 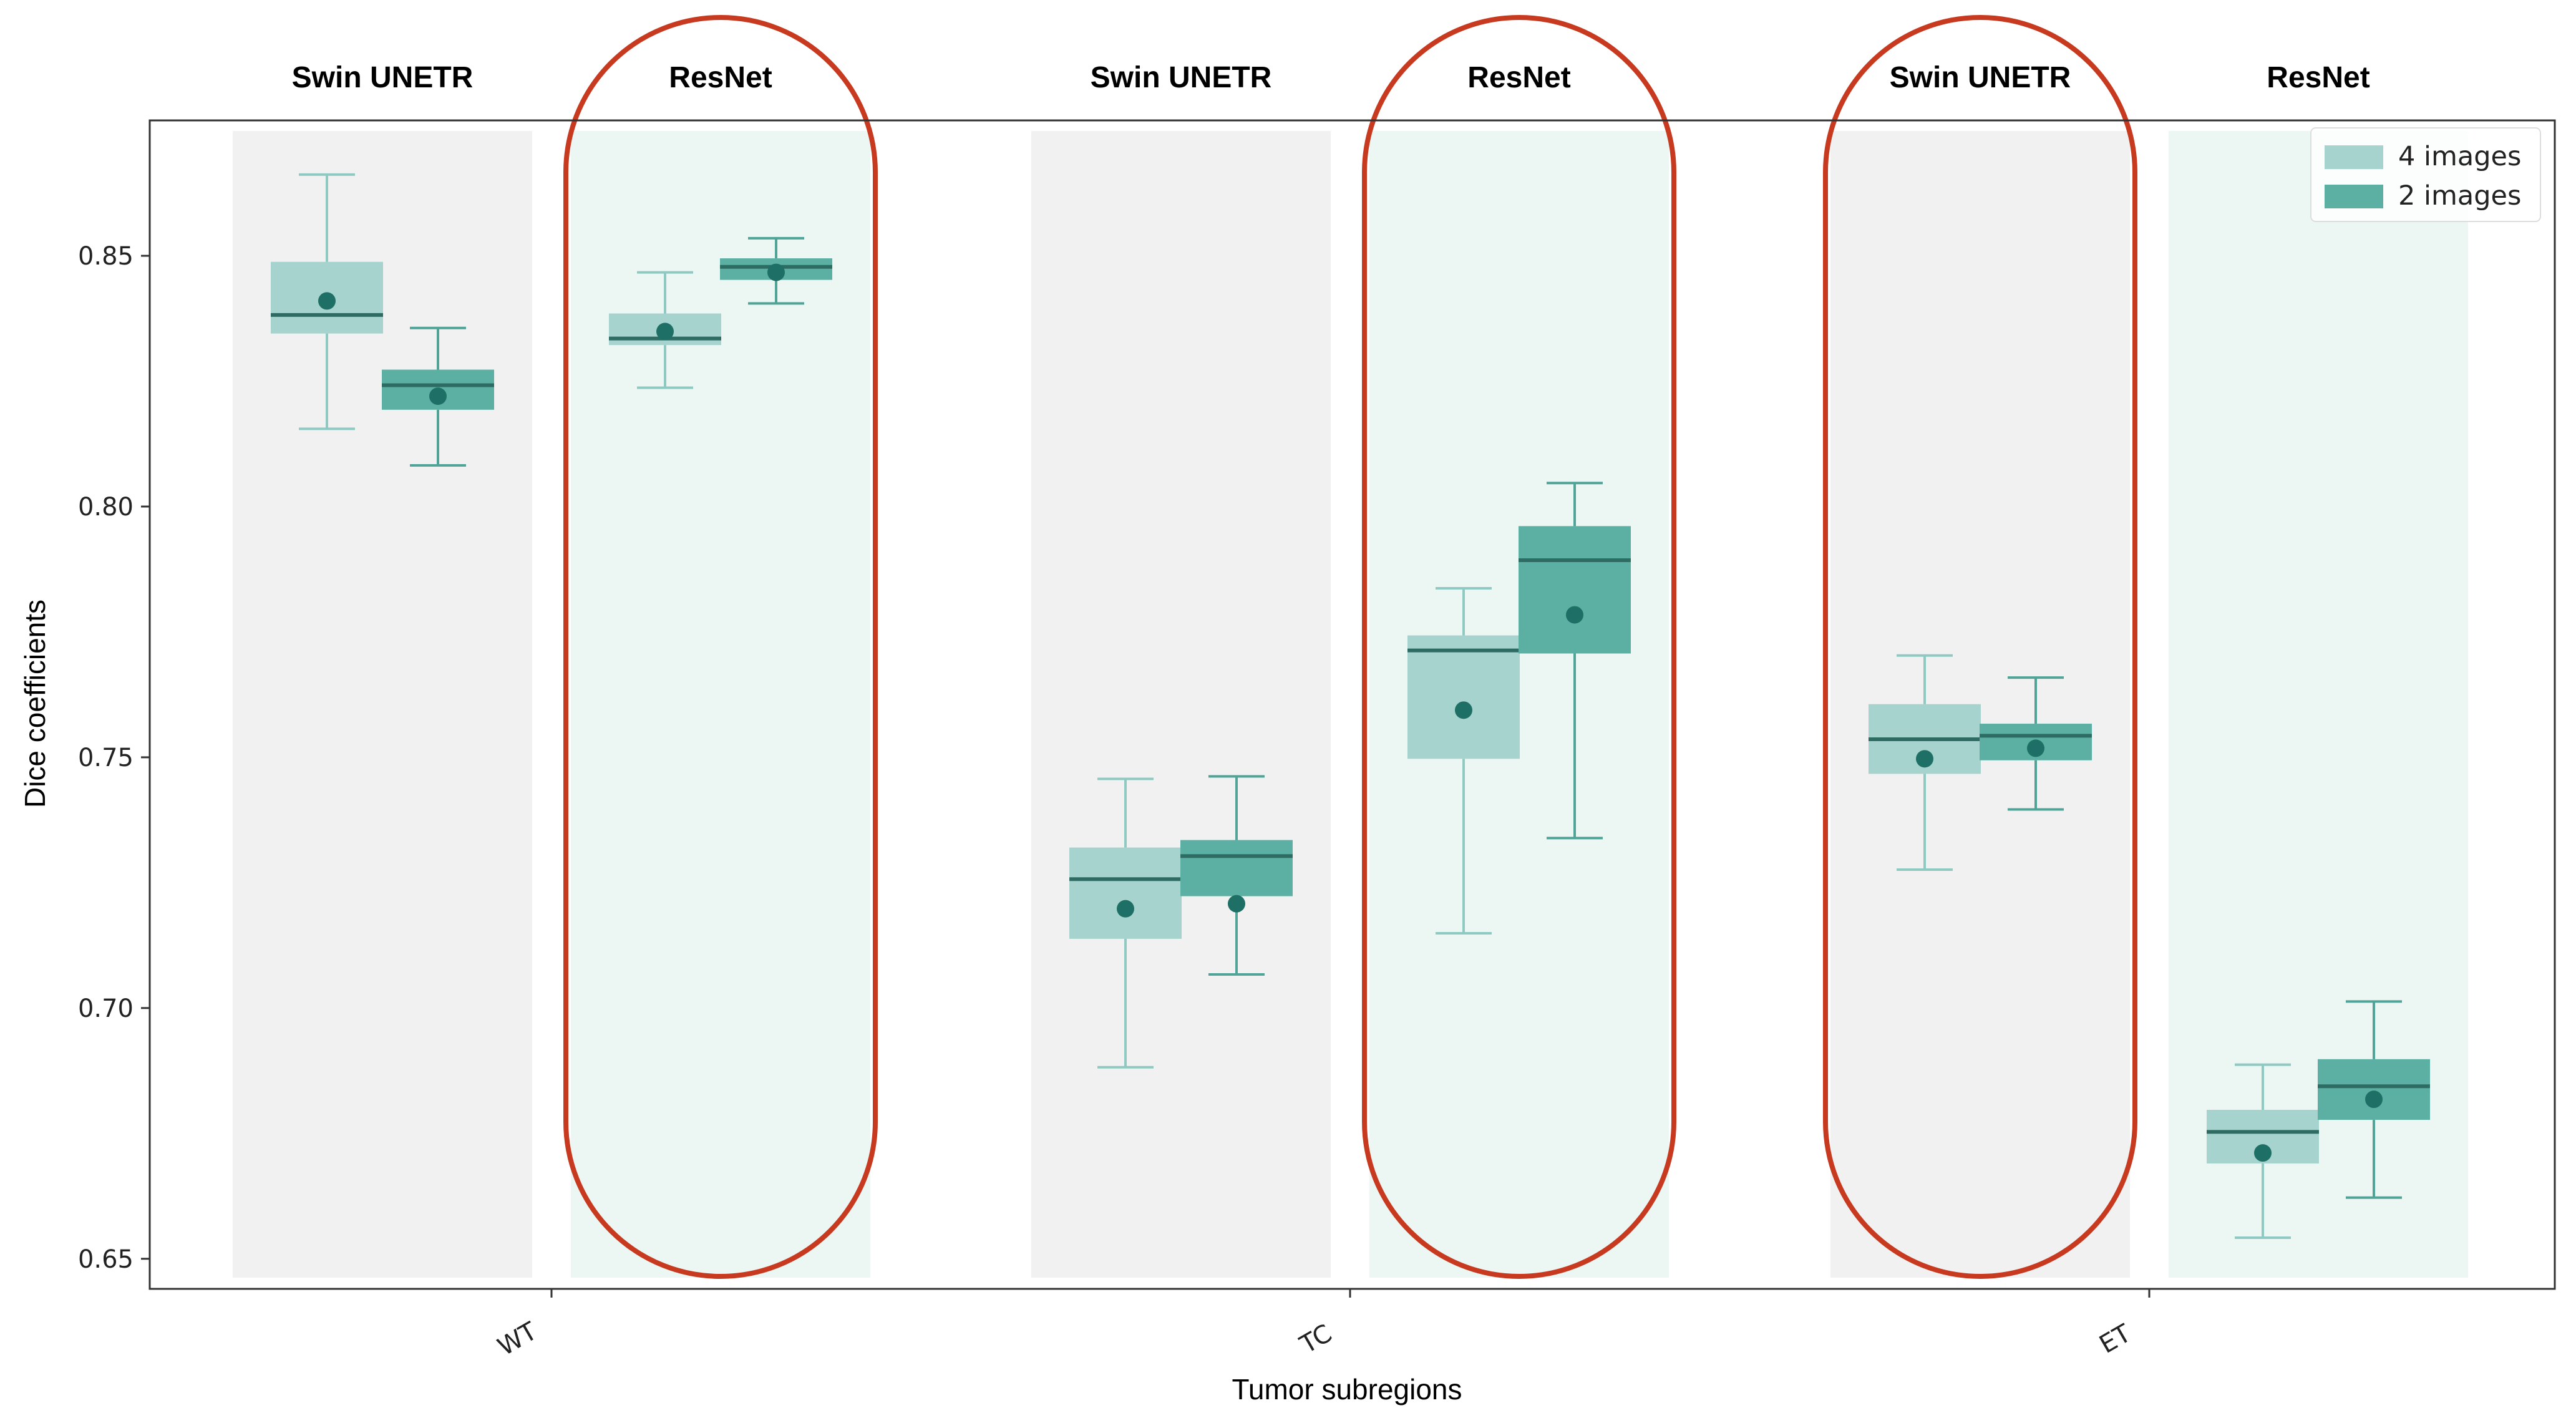 I want to click on box-wt-resnet-4-images, so click(x=665, y=330).